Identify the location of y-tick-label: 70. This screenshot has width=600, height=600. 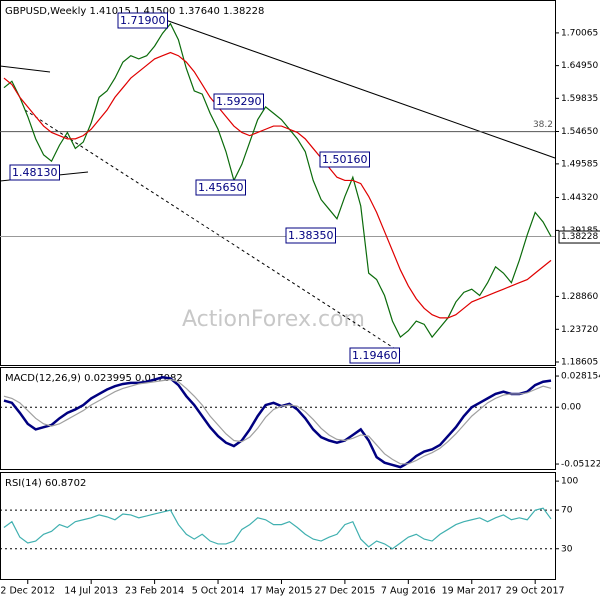
(567, 511).